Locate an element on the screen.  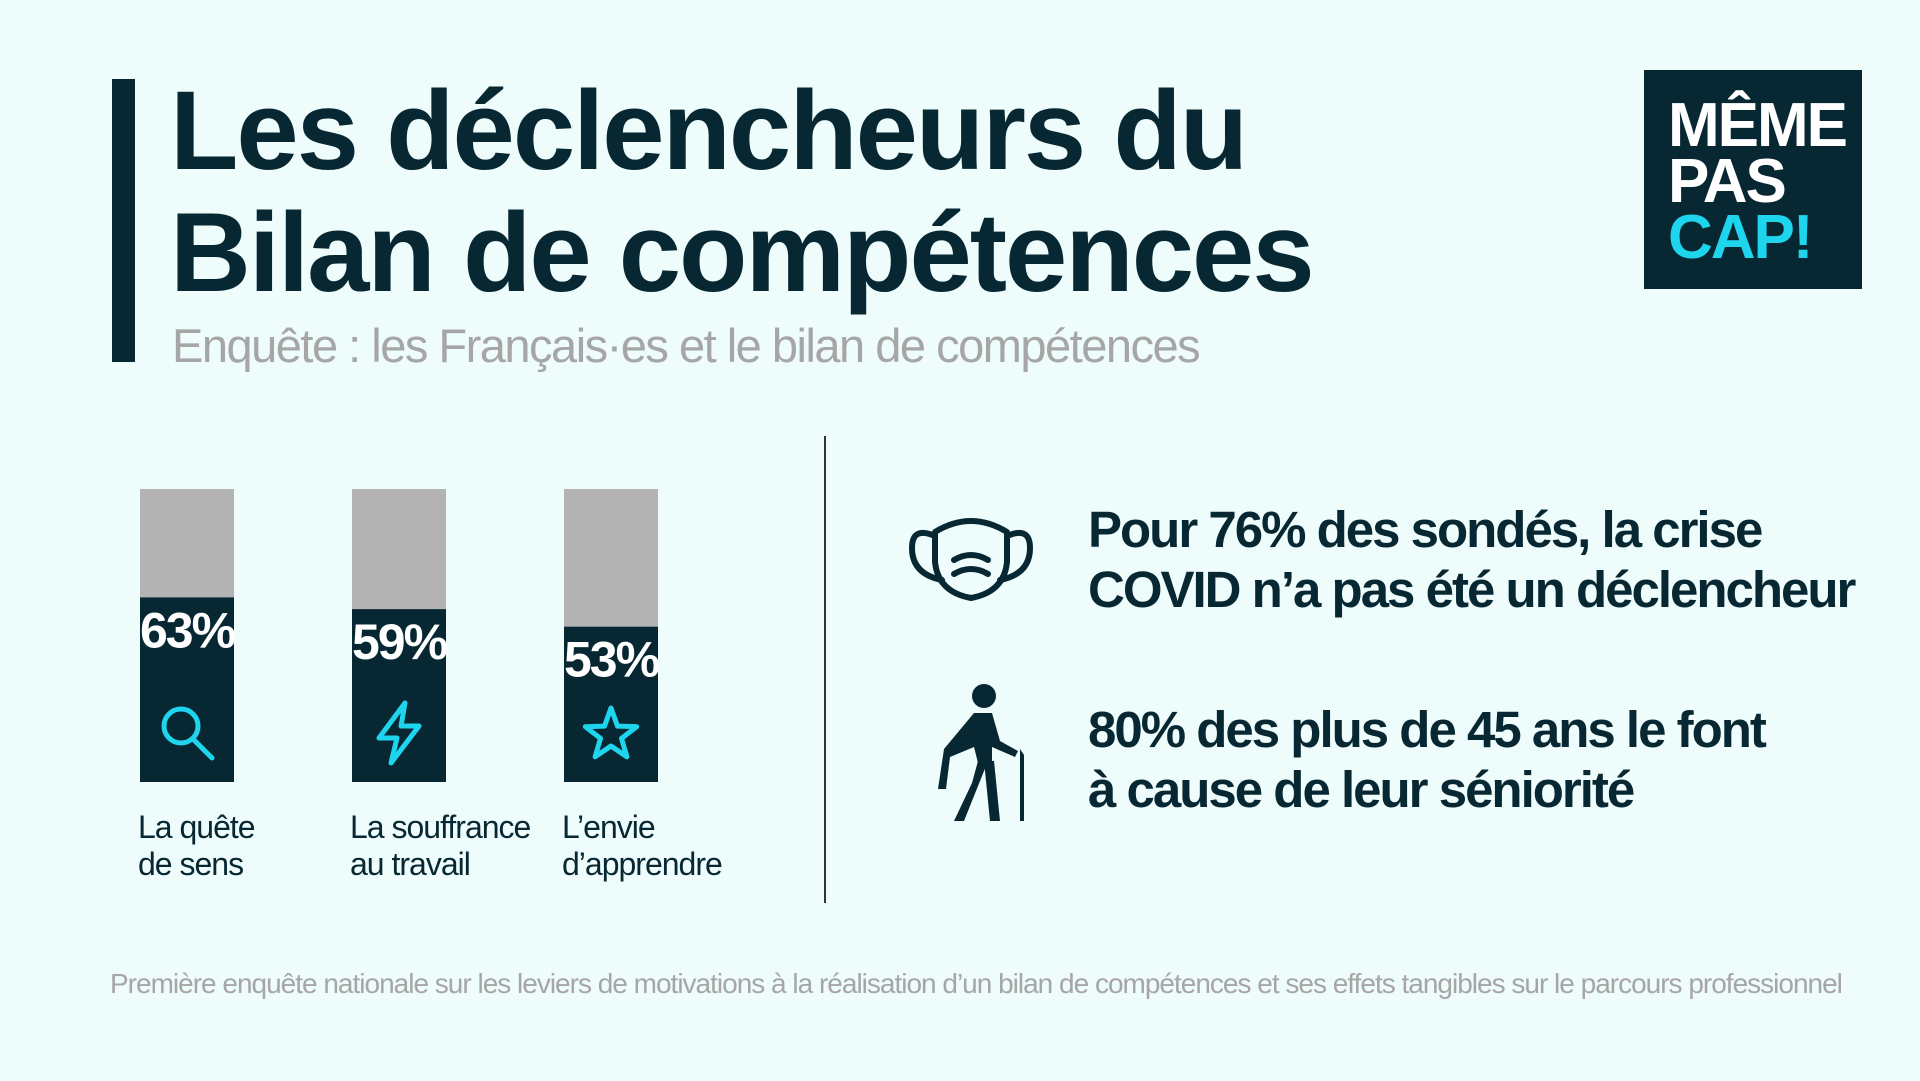
category-label: L’envie is located at coordinates (608, 827).